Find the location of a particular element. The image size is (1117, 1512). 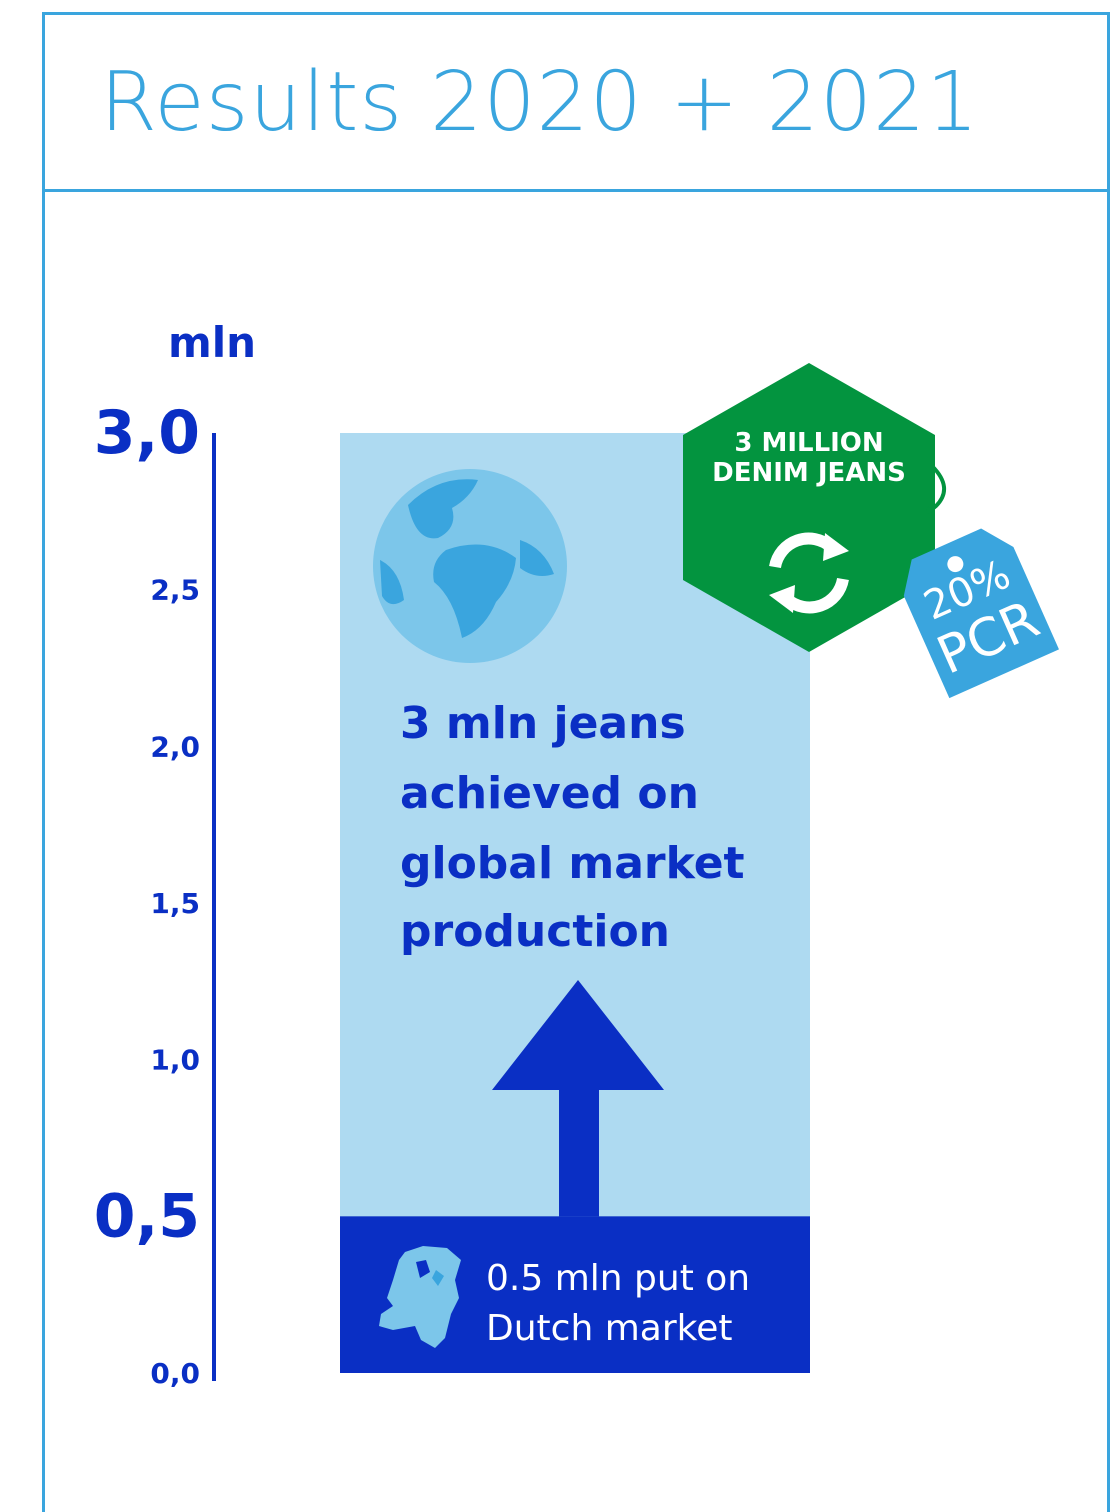

arrow-up-icon is located at coordinates (578, 1098).